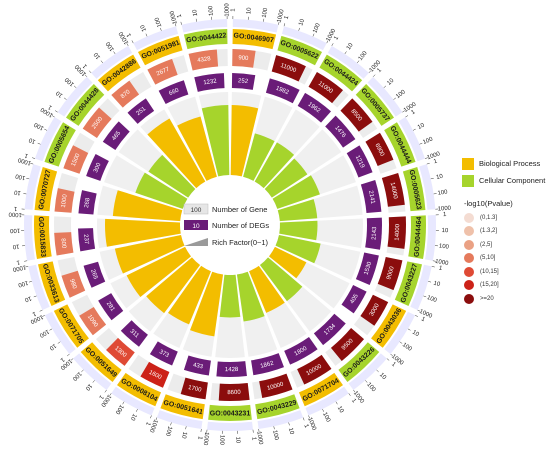 The width and height of the screenshot is (550, 449). I want to click on pvalue-bin-label: (1.3,2], so click(489, 231).